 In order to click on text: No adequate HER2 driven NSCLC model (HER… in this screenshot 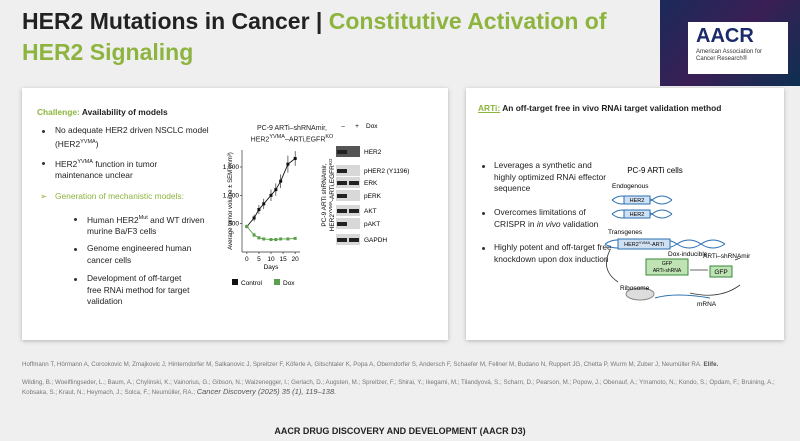, I will do `click(132, 137)`.